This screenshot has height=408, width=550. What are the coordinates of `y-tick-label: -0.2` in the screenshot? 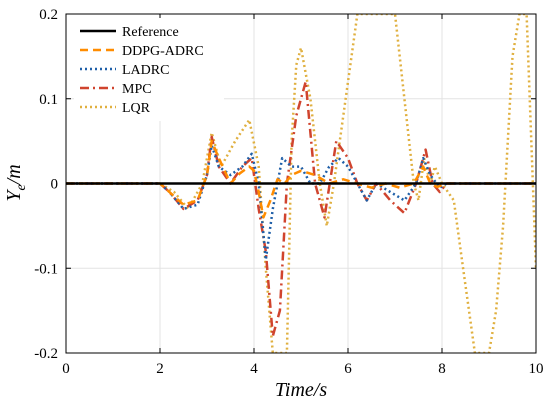 It's located at (46, 354).